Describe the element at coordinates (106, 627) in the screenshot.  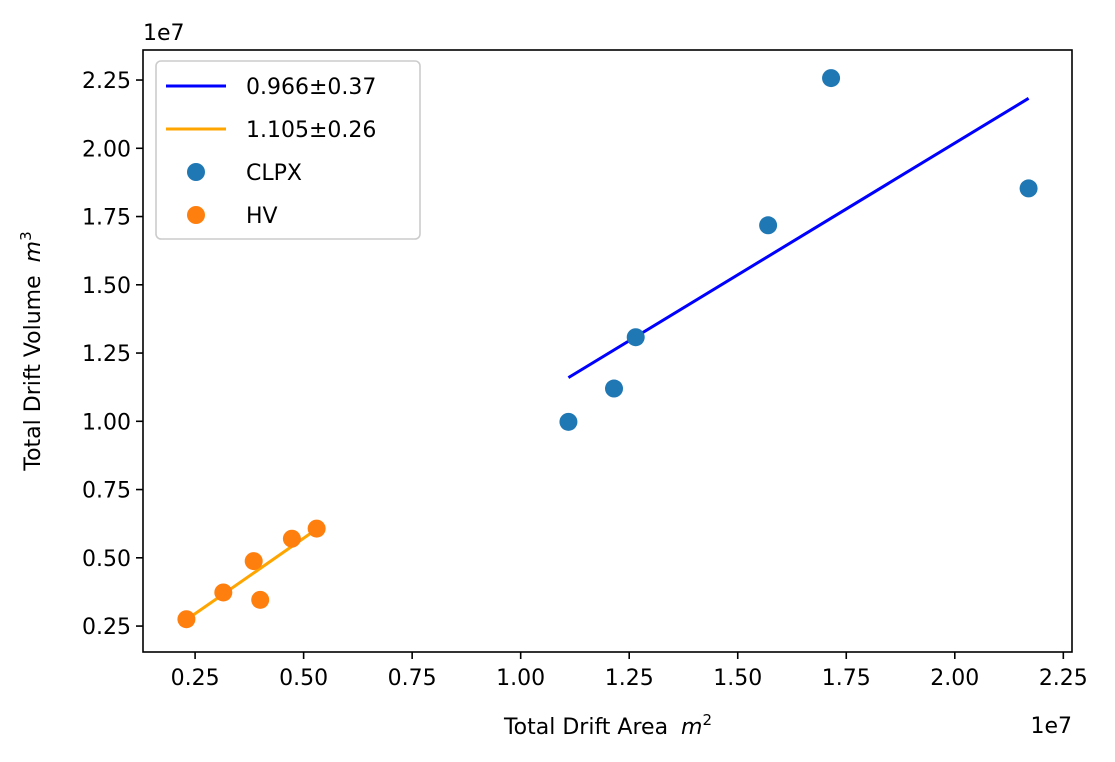
I see `y-tick-label: 0.25` at that location.